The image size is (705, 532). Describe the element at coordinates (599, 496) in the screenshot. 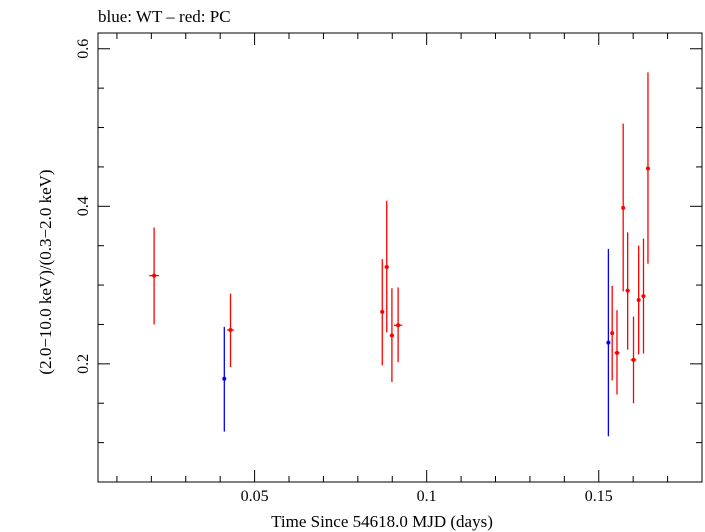

I see `x-tick-label: 0.15` at that location.